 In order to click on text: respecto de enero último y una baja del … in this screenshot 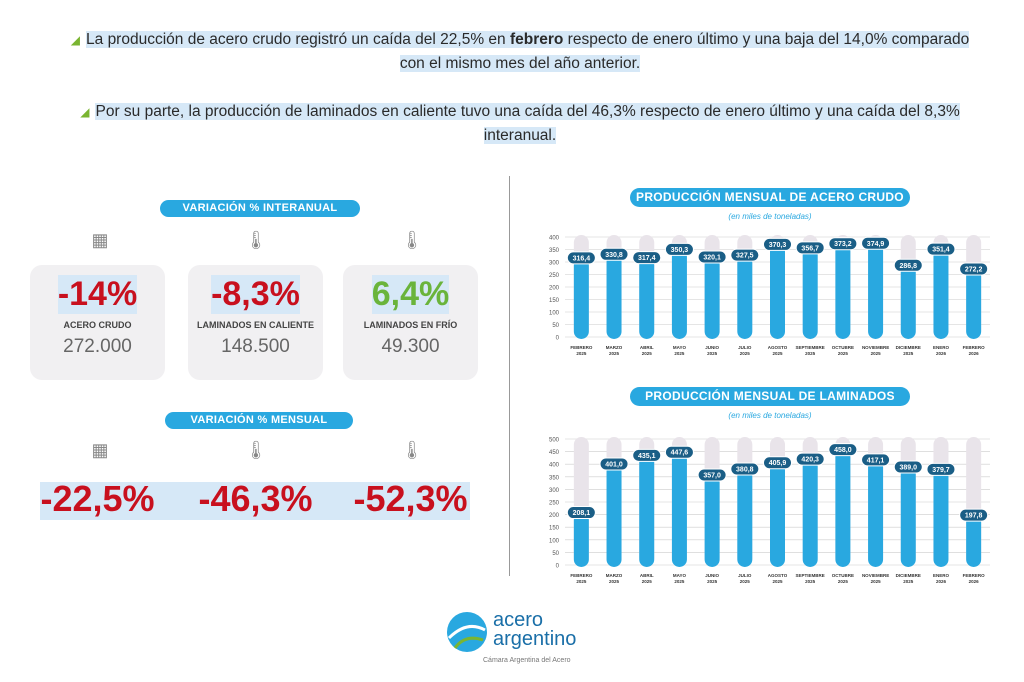, I will do `click(684, 51)`.